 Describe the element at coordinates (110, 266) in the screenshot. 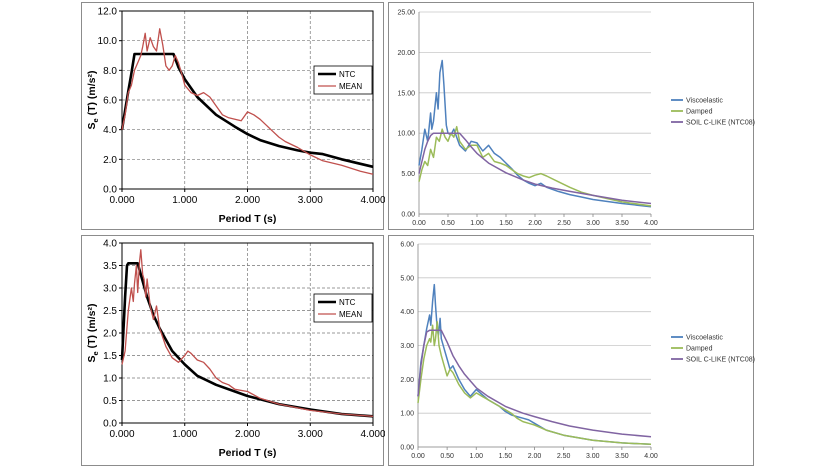

I see `y-tick-label: 3.5` at that location.